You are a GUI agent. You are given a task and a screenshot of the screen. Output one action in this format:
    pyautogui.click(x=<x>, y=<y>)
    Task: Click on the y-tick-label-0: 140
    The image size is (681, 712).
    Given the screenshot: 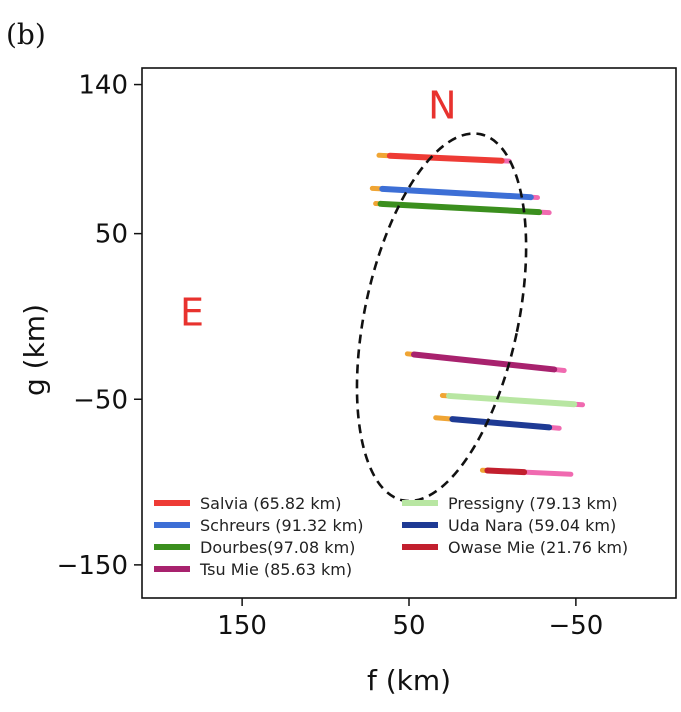 What is the action you would take?
    pyautogui.click(x=103, y=86)
    